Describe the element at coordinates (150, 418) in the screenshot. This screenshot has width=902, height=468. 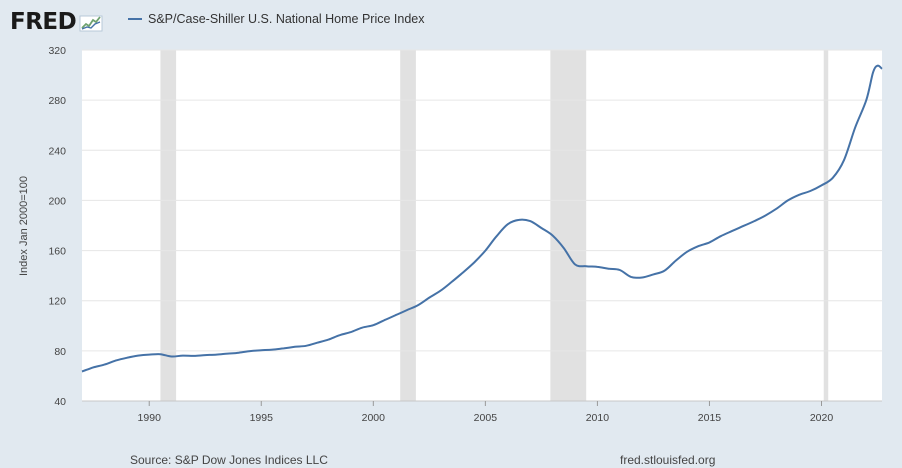
I see `x-tick-label-1990: 1990` at that location.